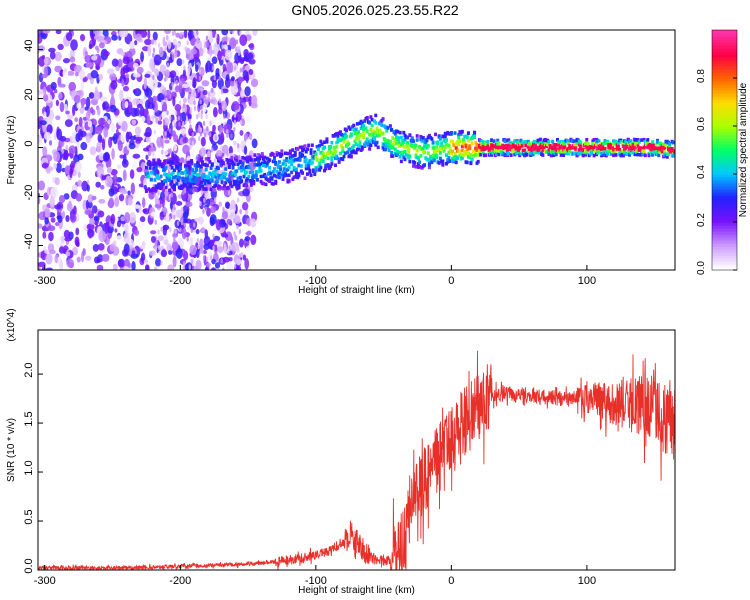 The height and width of the screenshot is (600, 750). What do you see at coordinates (11, 150) in the screenshot?
I see `top-y-axis-label: Frequency (Hz)` at bounding box center [11, 150].